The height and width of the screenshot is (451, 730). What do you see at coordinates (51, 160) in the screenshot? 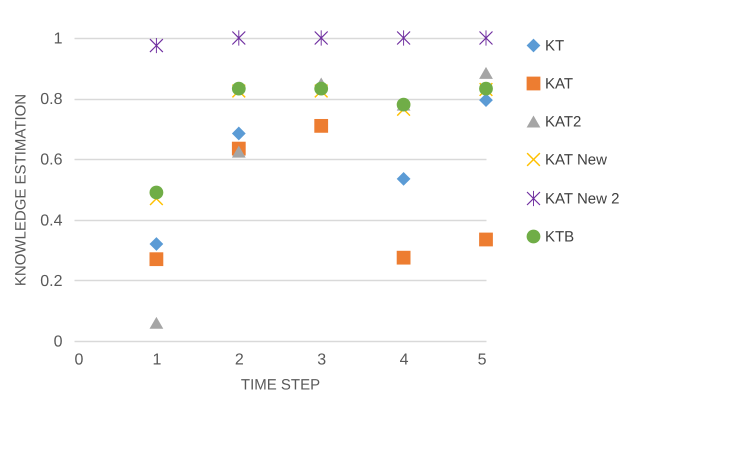
I see `y-tick-label: 0.6` at bounding box center [51, 160].